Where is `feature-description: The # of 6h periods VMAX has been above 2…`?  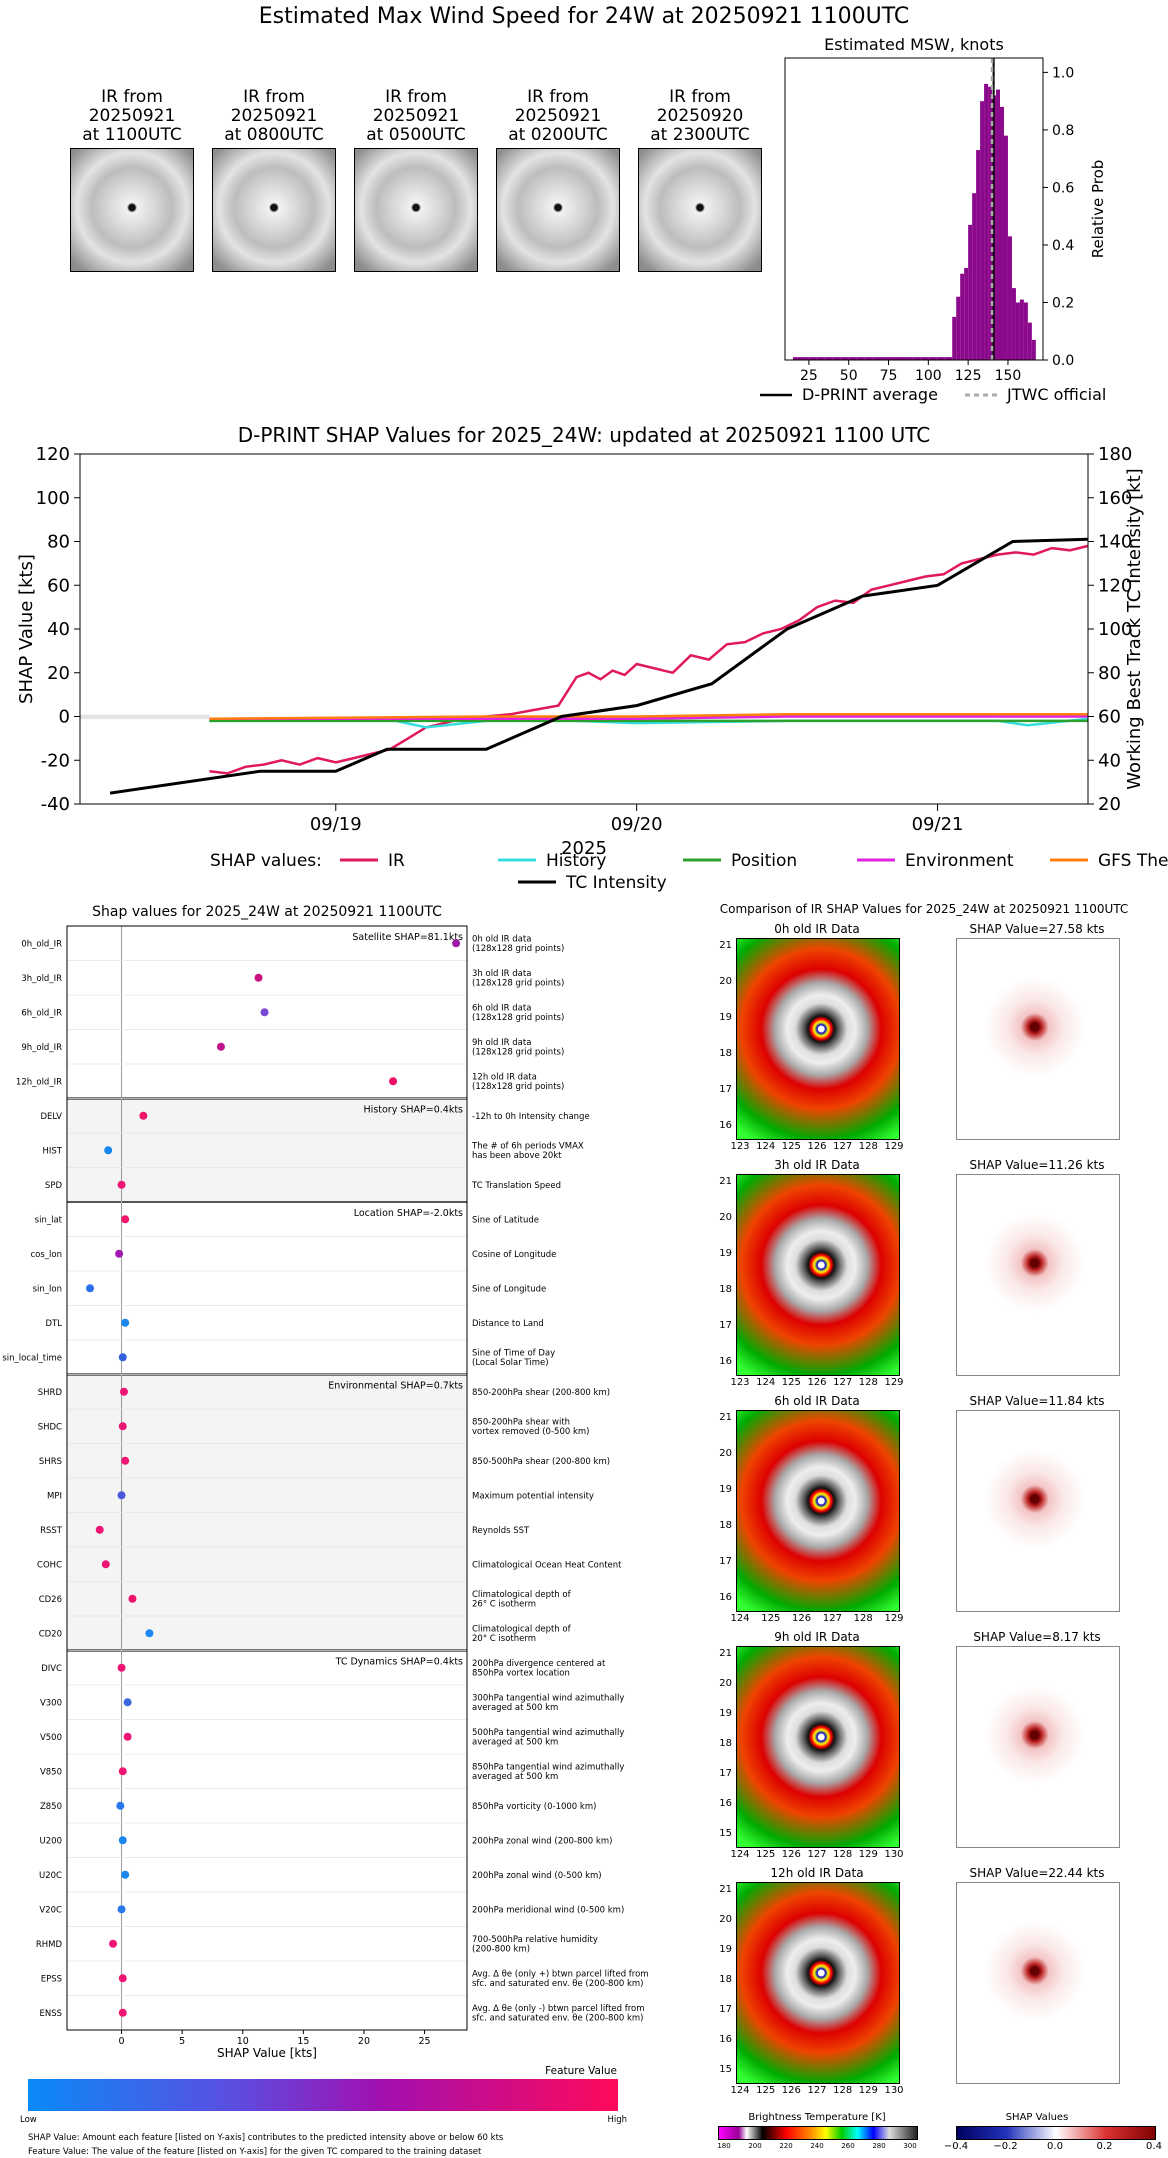 feature-description: The # of 6h periods VMAX has been above 2… is located at coordinates (527, 1151).